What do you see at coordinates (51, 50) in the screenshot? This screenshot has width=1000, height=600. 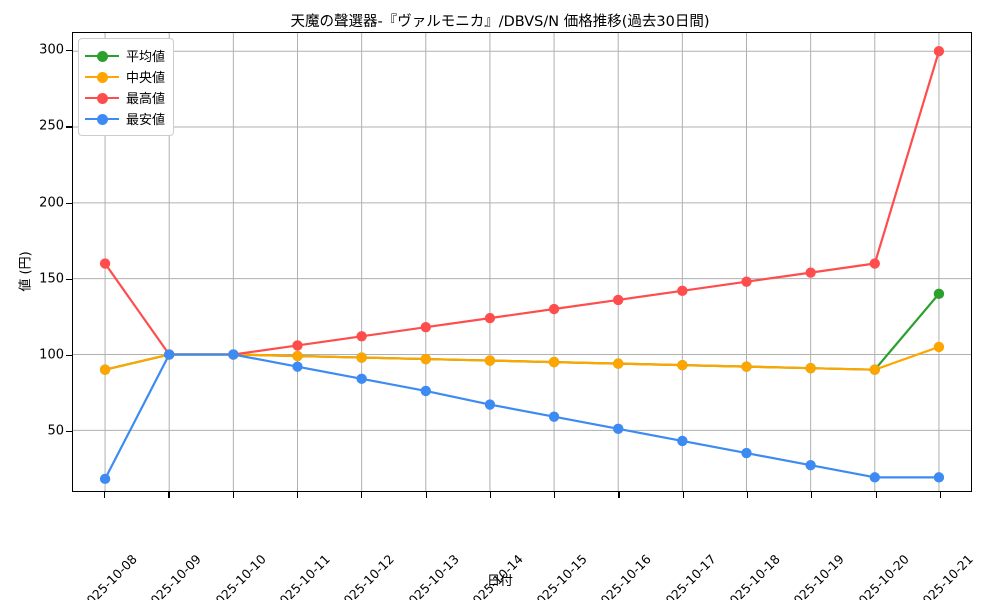 I see `y-axis-tick-label: 300` at bounding box center [51, 50].